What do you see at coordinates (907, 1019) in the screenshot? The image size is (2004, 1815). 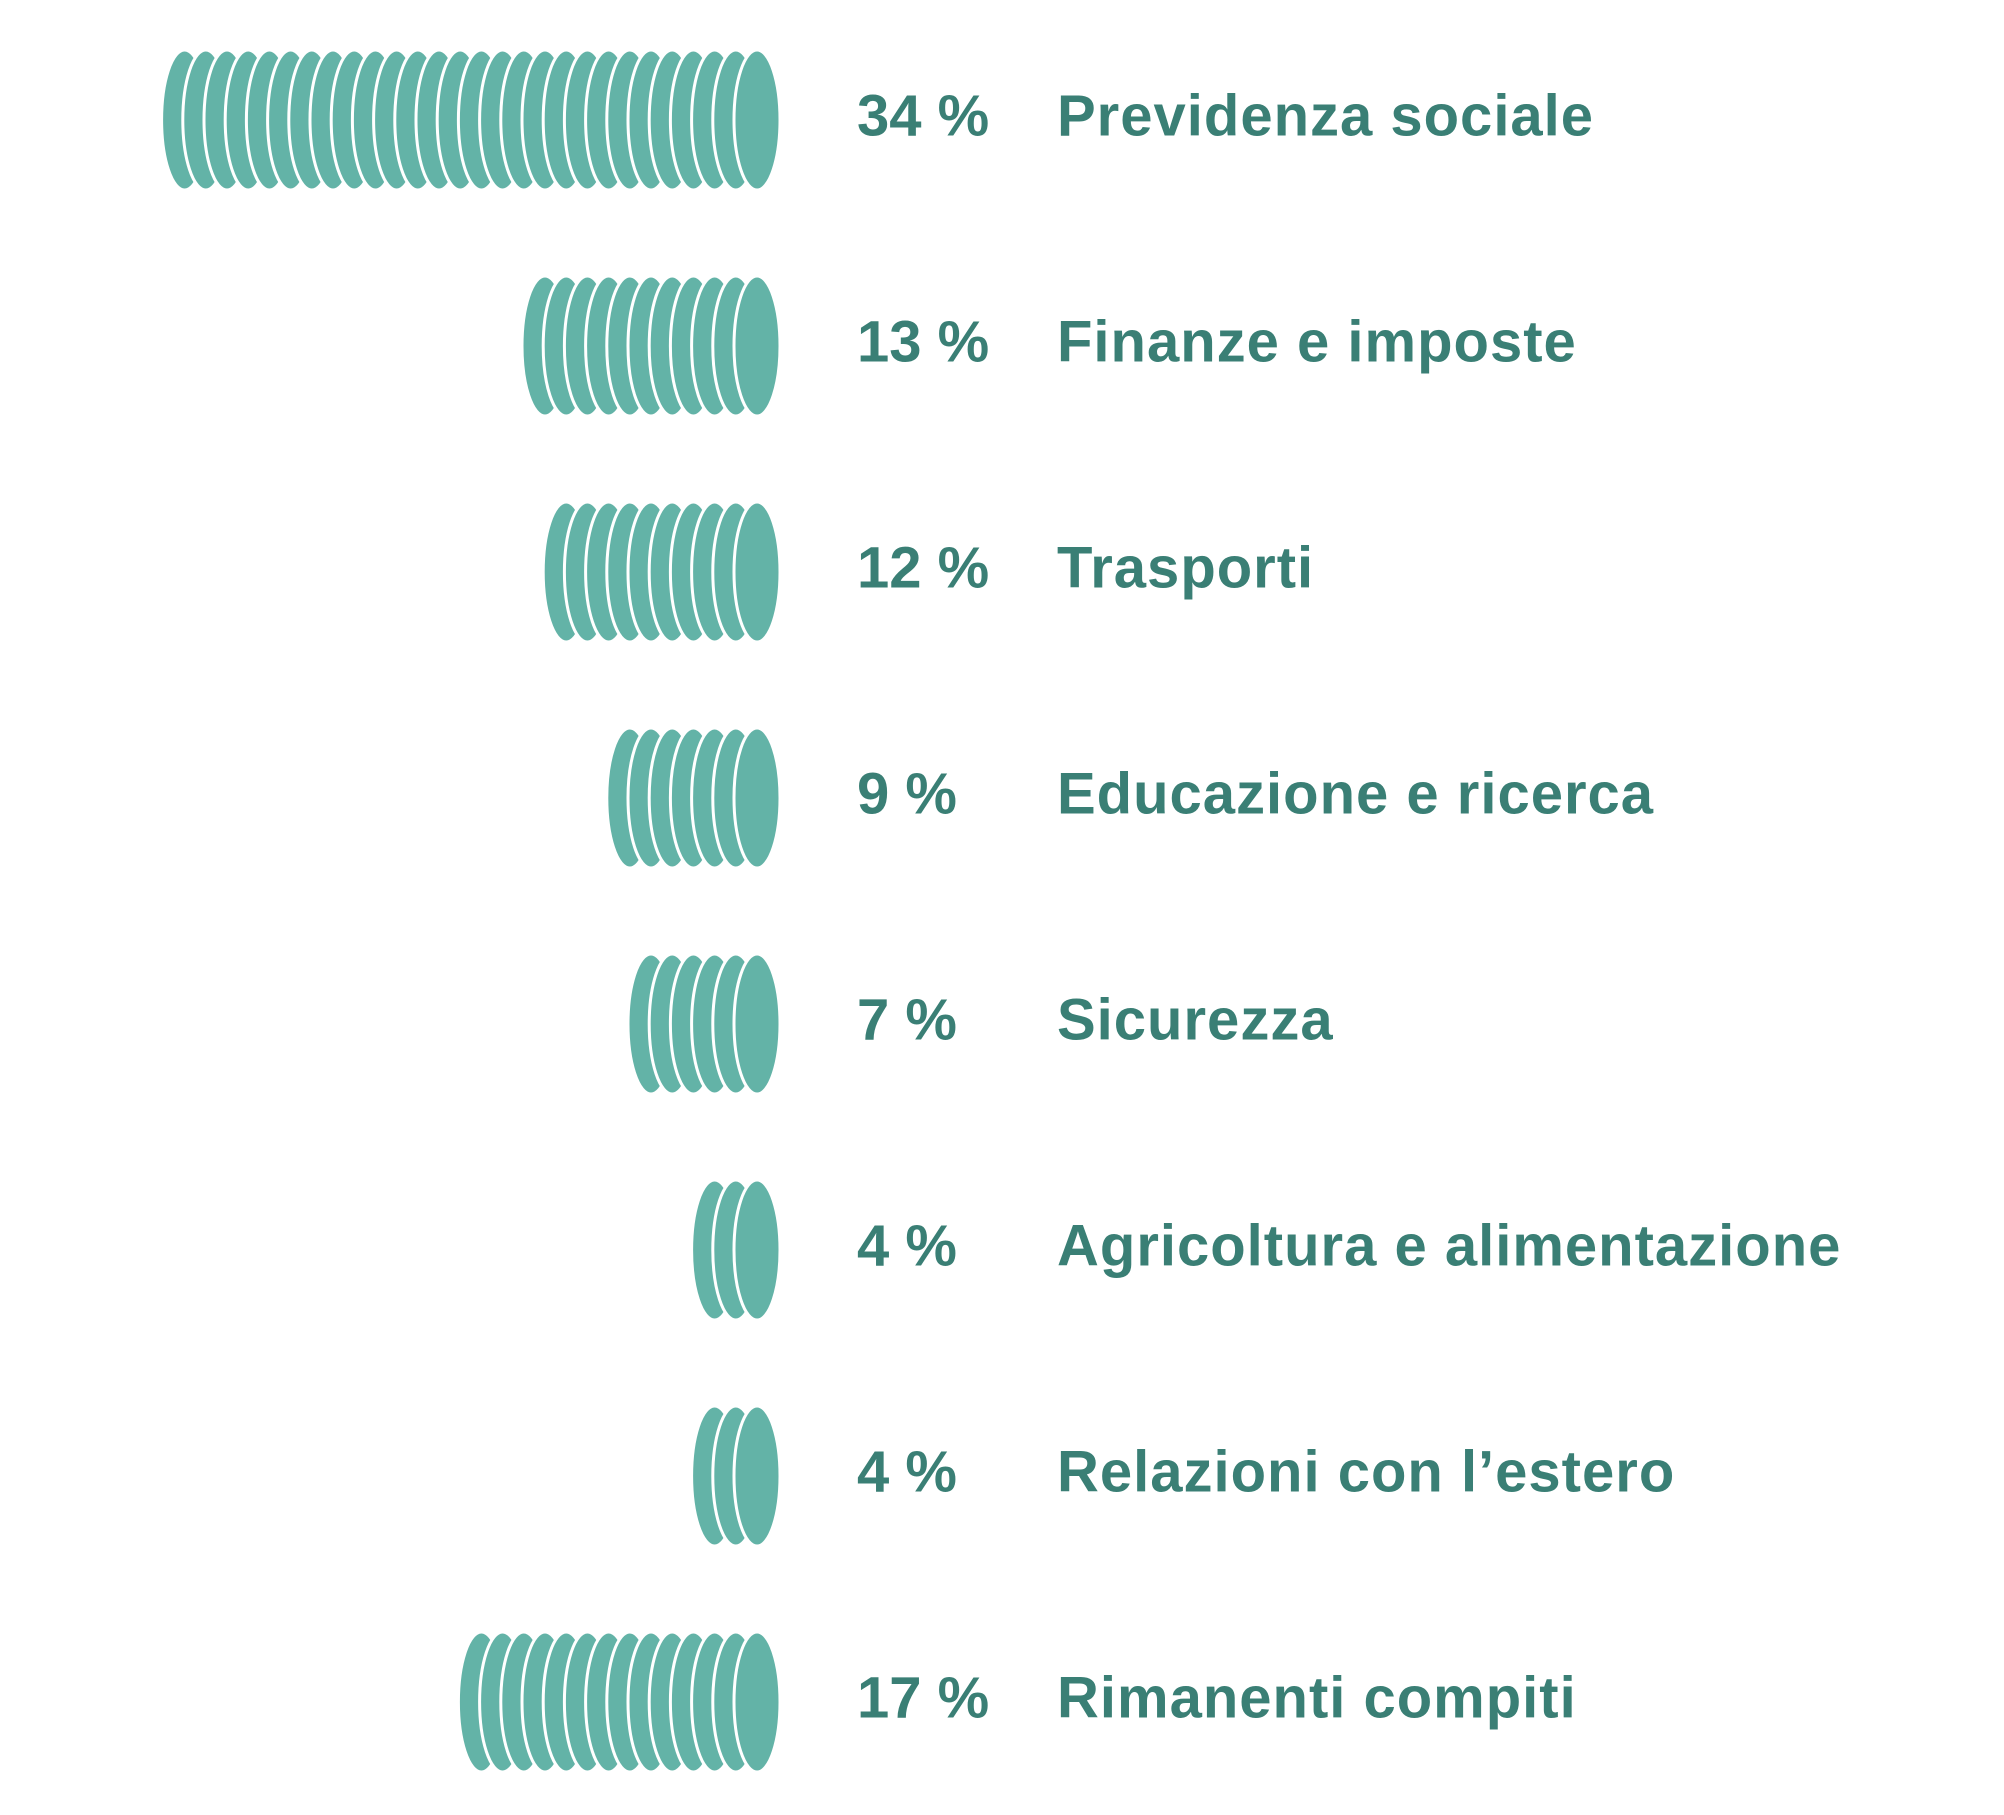 I see `value-label: 7 %` at bounding box center [907, 1019].